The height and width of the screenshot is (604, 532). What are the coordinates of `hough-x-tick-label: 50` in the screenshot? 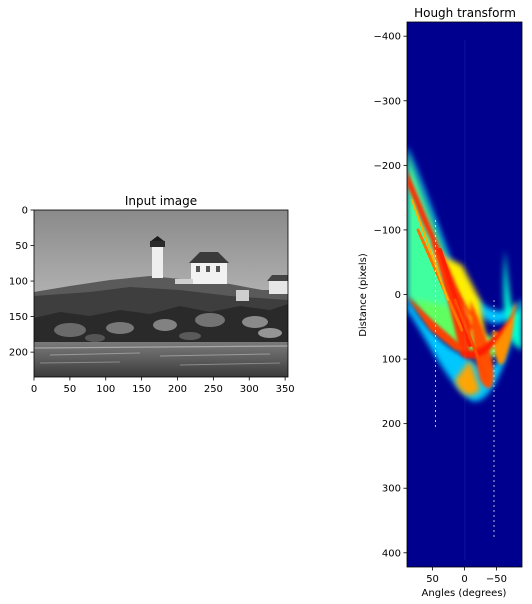 It's located at (432, 579).